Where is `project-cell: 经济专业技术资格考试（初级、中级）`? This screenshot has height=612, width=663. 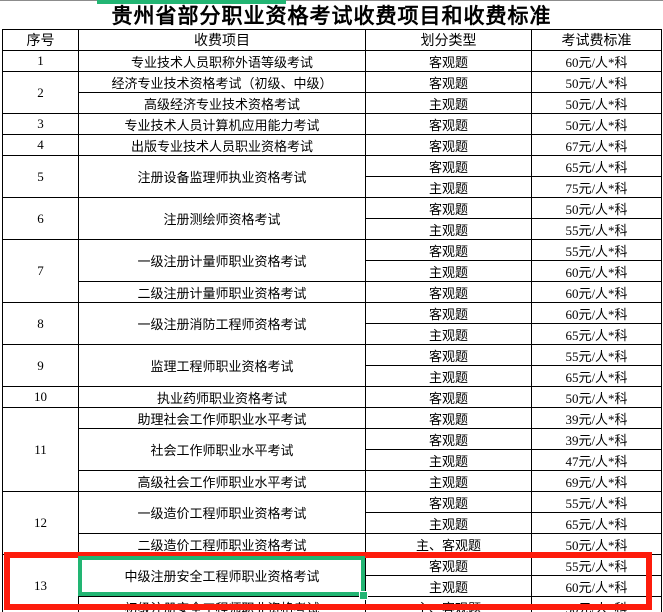 project-cell: 经济专业技术资格考试（初级、中级） is located at coordinates (222, 82).